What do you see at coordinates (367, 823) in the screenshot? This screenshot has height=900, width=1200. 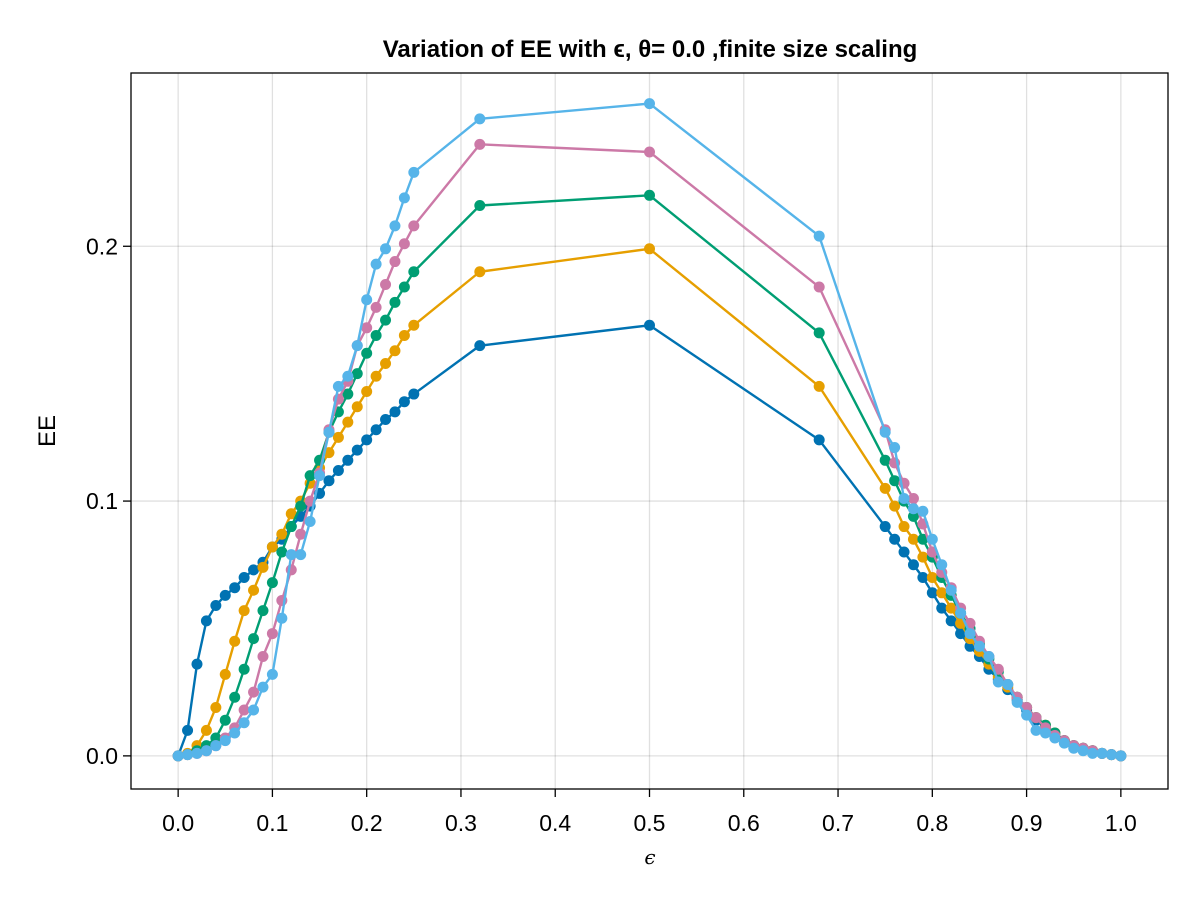 I see `x-tick-label: 0.2` at bounding box center [367, 823].